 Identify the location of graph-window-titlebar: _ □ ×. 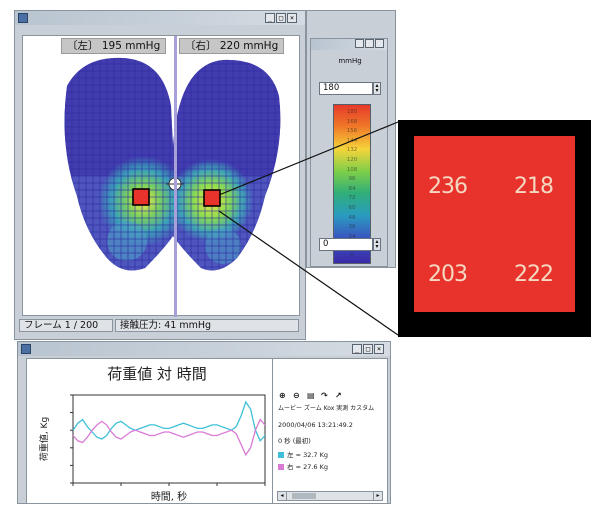
(204, 349).